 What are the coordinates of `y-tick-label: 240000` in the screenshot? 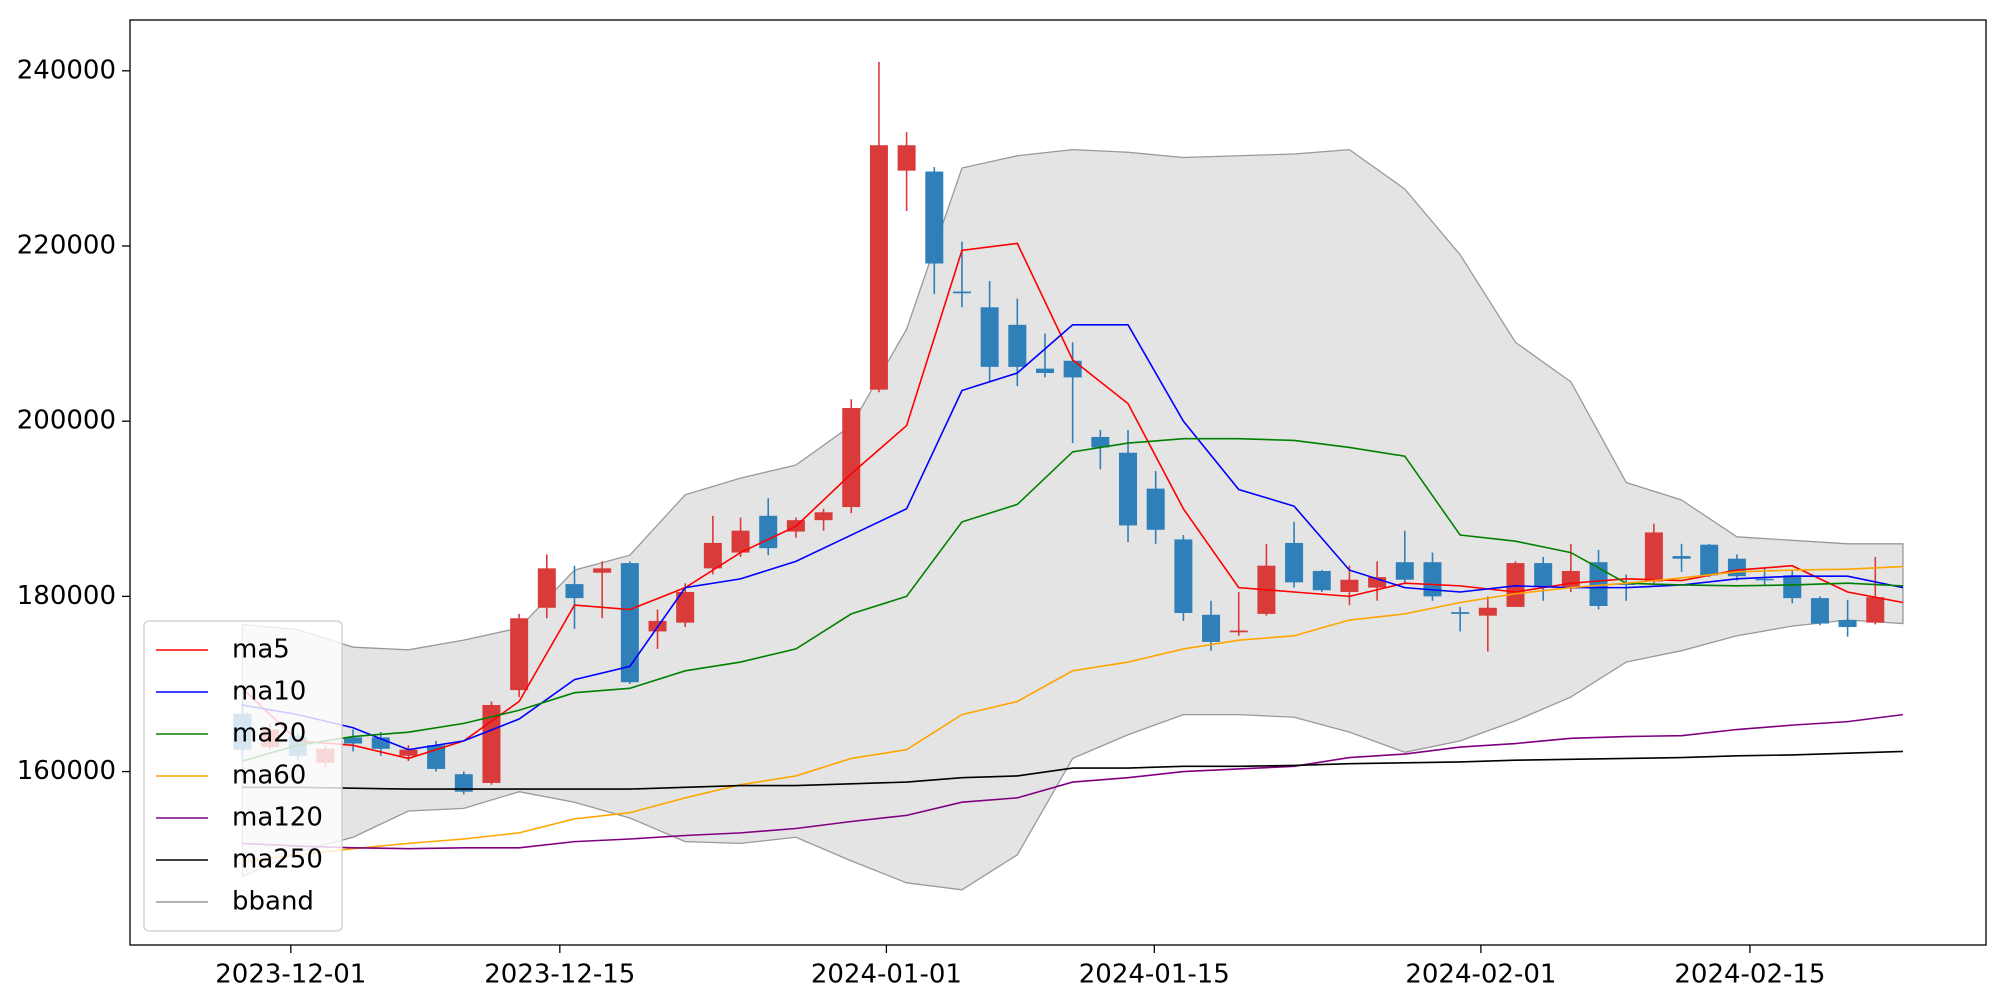 It's located at (66, 70).